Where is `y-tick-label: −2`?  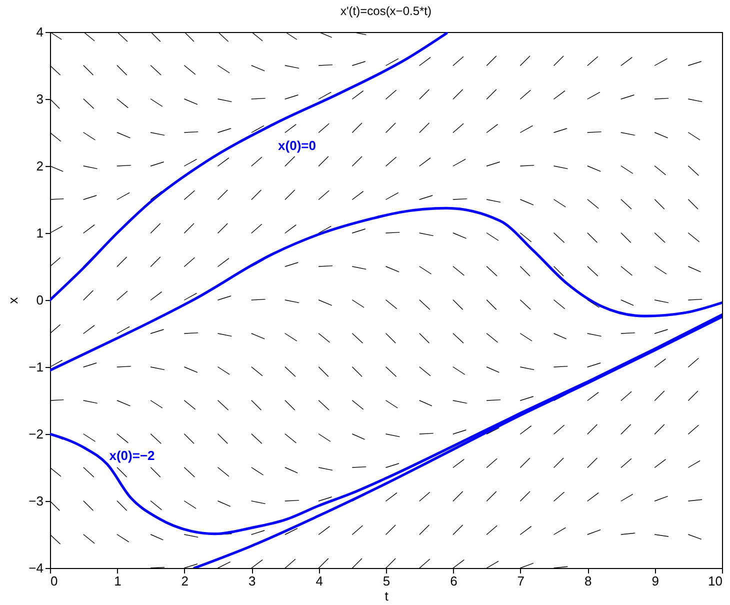
y-tick-label: −2 is located at coordinates (36, 434).